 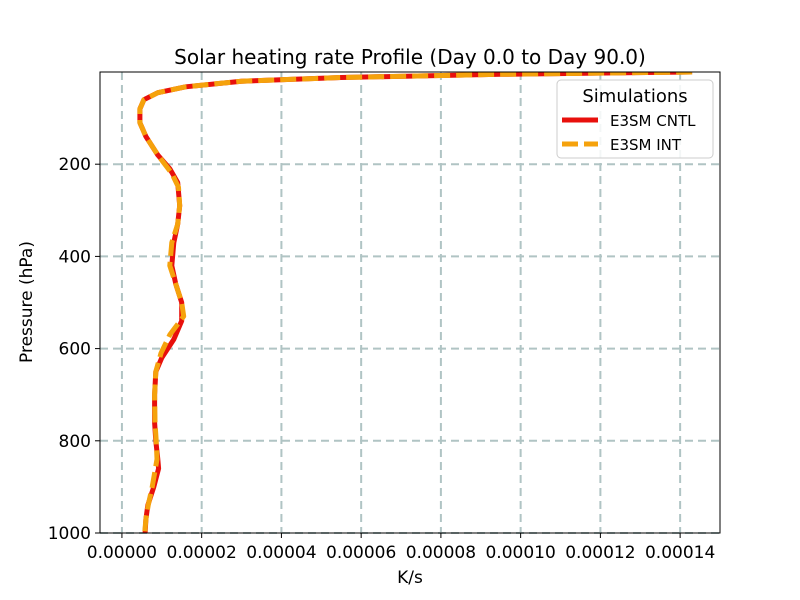 What do you see at coordinates (361, 553) in the screenshot?
I see `x-tick-label: 0.00006` at bounding box center [361, 553].